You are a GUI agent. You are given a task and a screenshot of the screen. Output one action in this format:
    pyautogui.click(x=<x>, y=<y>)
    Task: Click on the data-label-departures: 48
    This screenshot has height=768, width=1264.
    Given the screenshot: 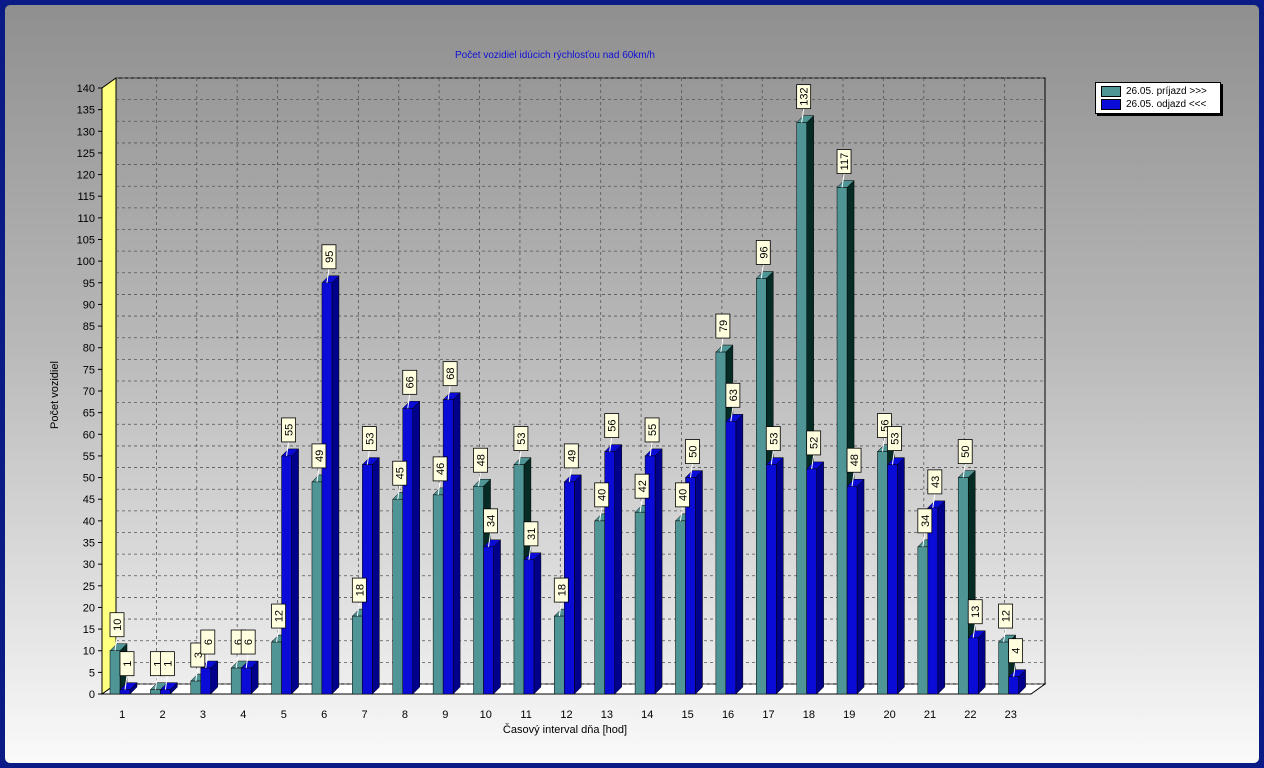 What is the action you would take?
    pyautogui.click(x=855, y=460)
    